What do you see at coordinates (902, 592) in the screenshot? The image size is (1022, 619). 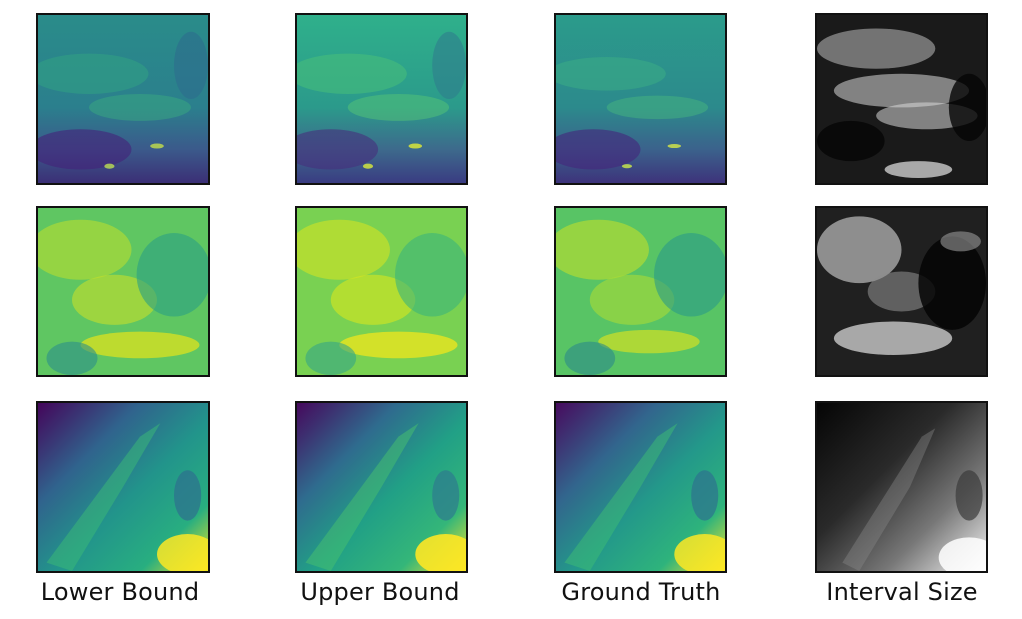 I see `column-label-interval-size: Interval Size` at bounding box center [902, 592].